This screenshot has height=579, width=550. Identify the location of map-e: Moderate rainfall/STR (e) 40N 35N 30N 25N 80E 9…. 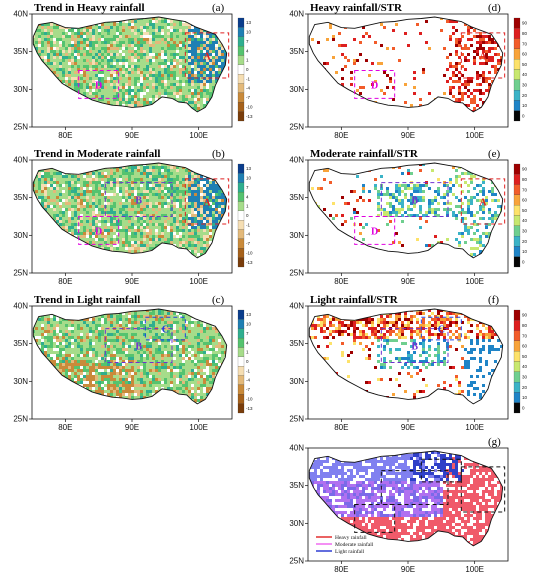
(408, 217).